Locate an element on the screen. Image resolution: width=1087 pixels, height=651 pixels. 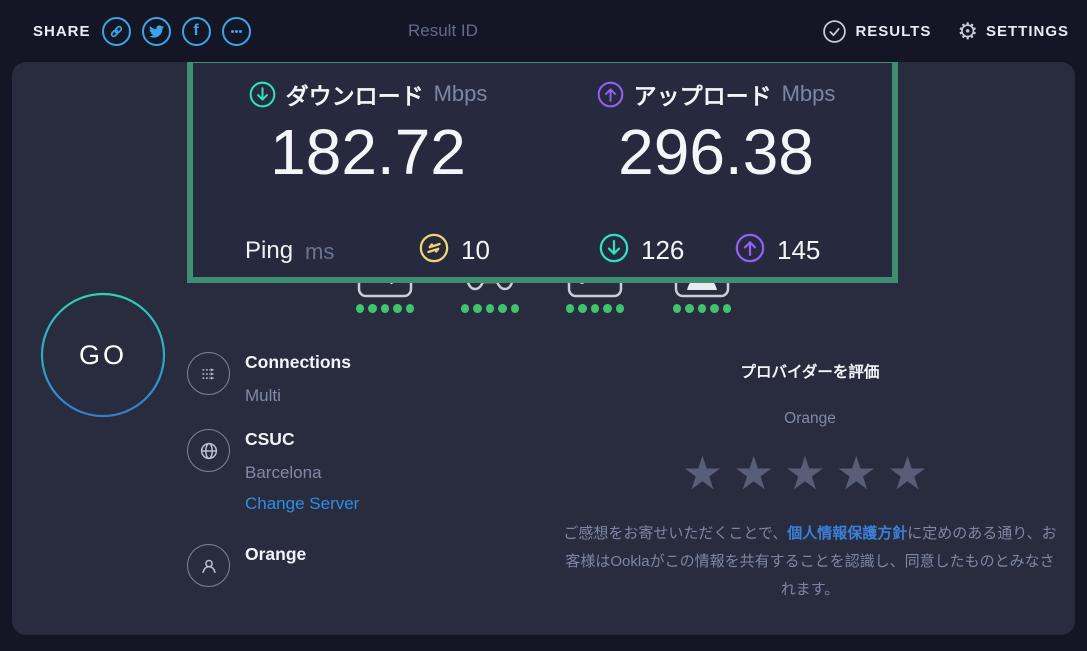
change-server-link: Change Server is located at coordinates (302, 503).